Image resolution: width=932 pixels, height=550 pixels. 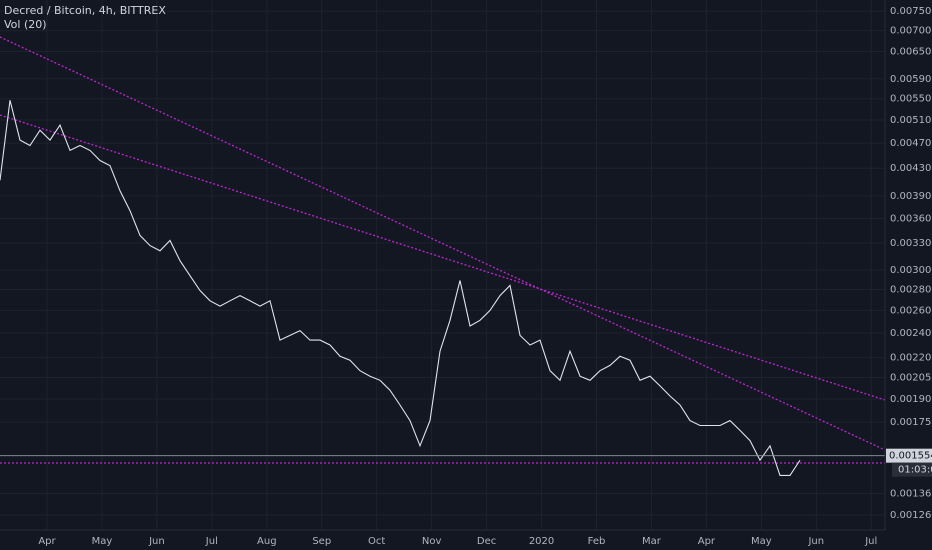 I want to click on y-tick-label: 0.00750000, so click(x=911, y=11).